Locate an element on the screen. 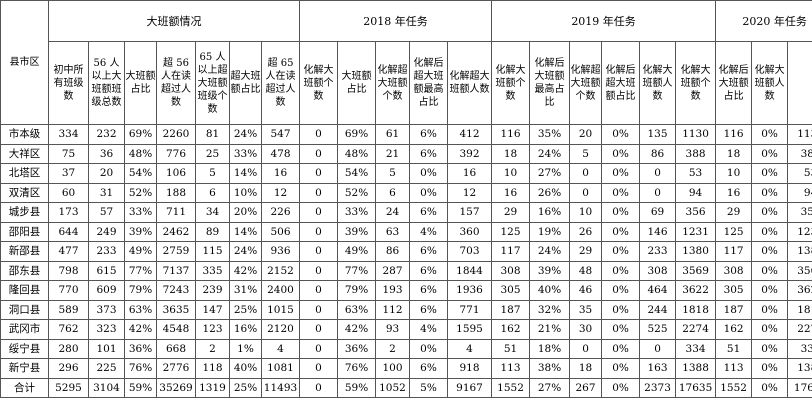  table-cell: 1% is located at coordinates (245, 348).